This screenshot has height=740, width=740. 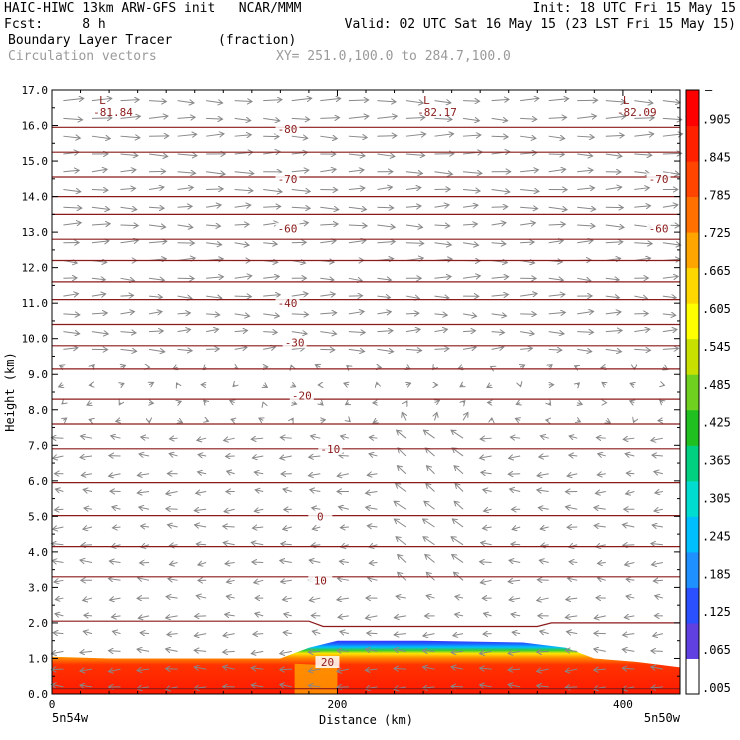 What do you see at coordinates (426, 100) in the screenshot?
I see `low-mark: L` at bounding box center [426, 100].